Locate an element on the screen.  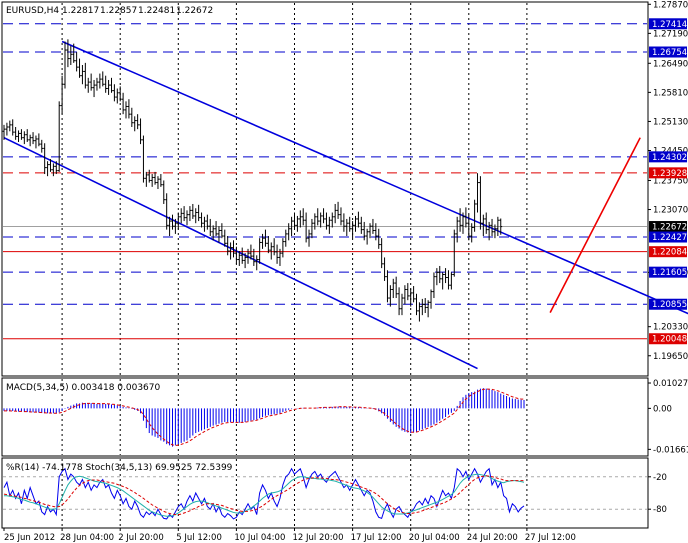
svg-text: 1.22672 is located at coordinates (669, 228).